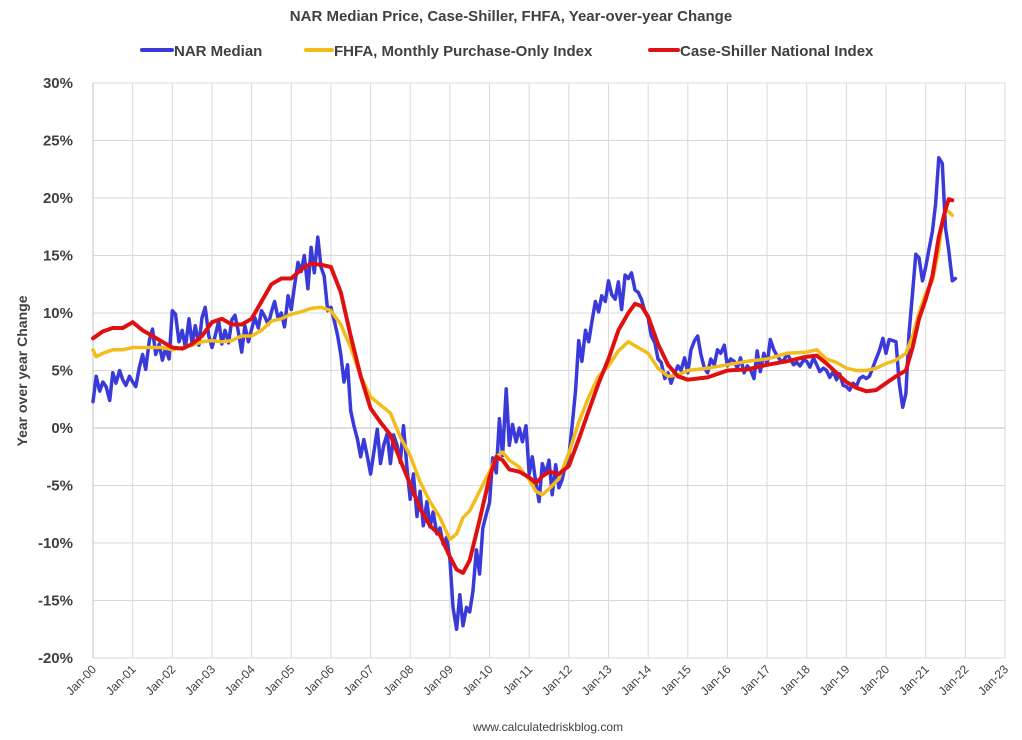 This screenshot has height=740, width=1022. I want to click on x-tick-label: Jan-15, so click(676, 680).